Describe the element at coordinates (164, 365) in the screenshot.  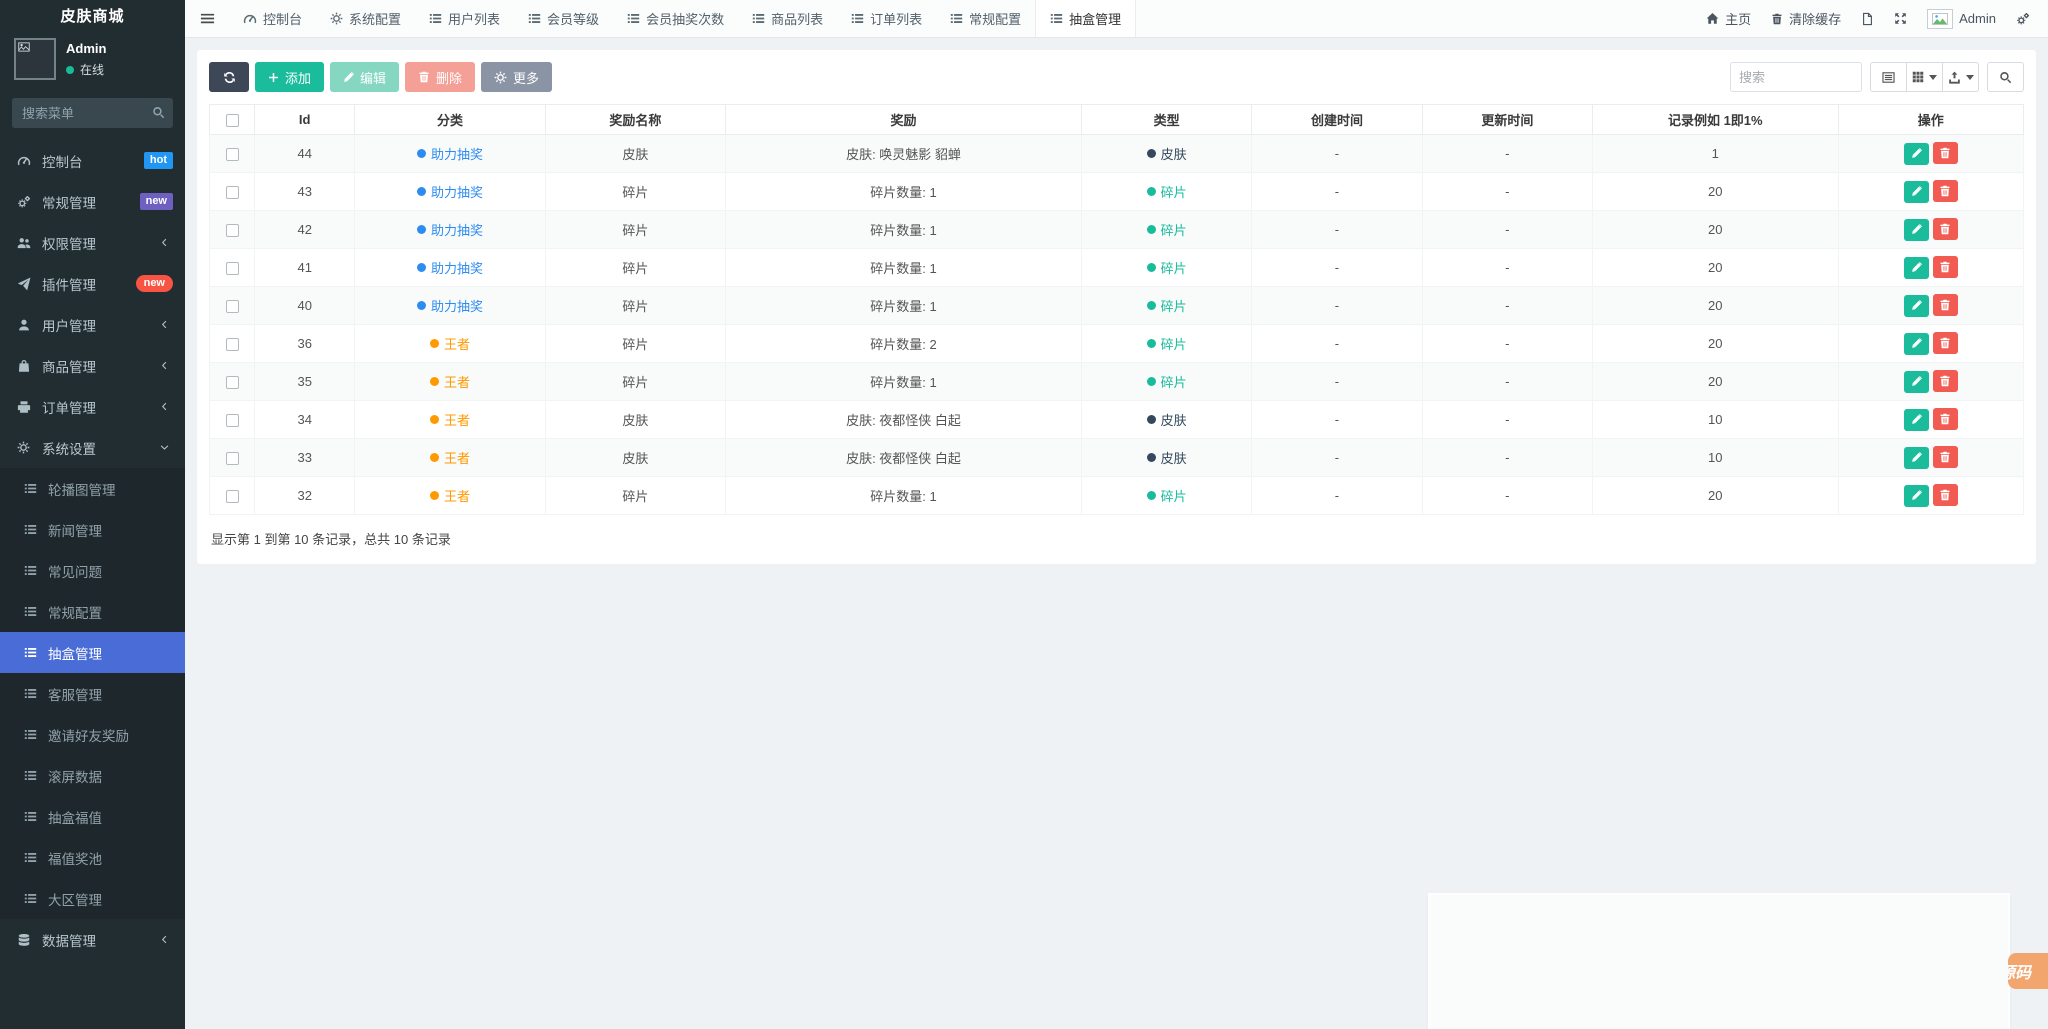
I see `chevron-left-icon` at that location.